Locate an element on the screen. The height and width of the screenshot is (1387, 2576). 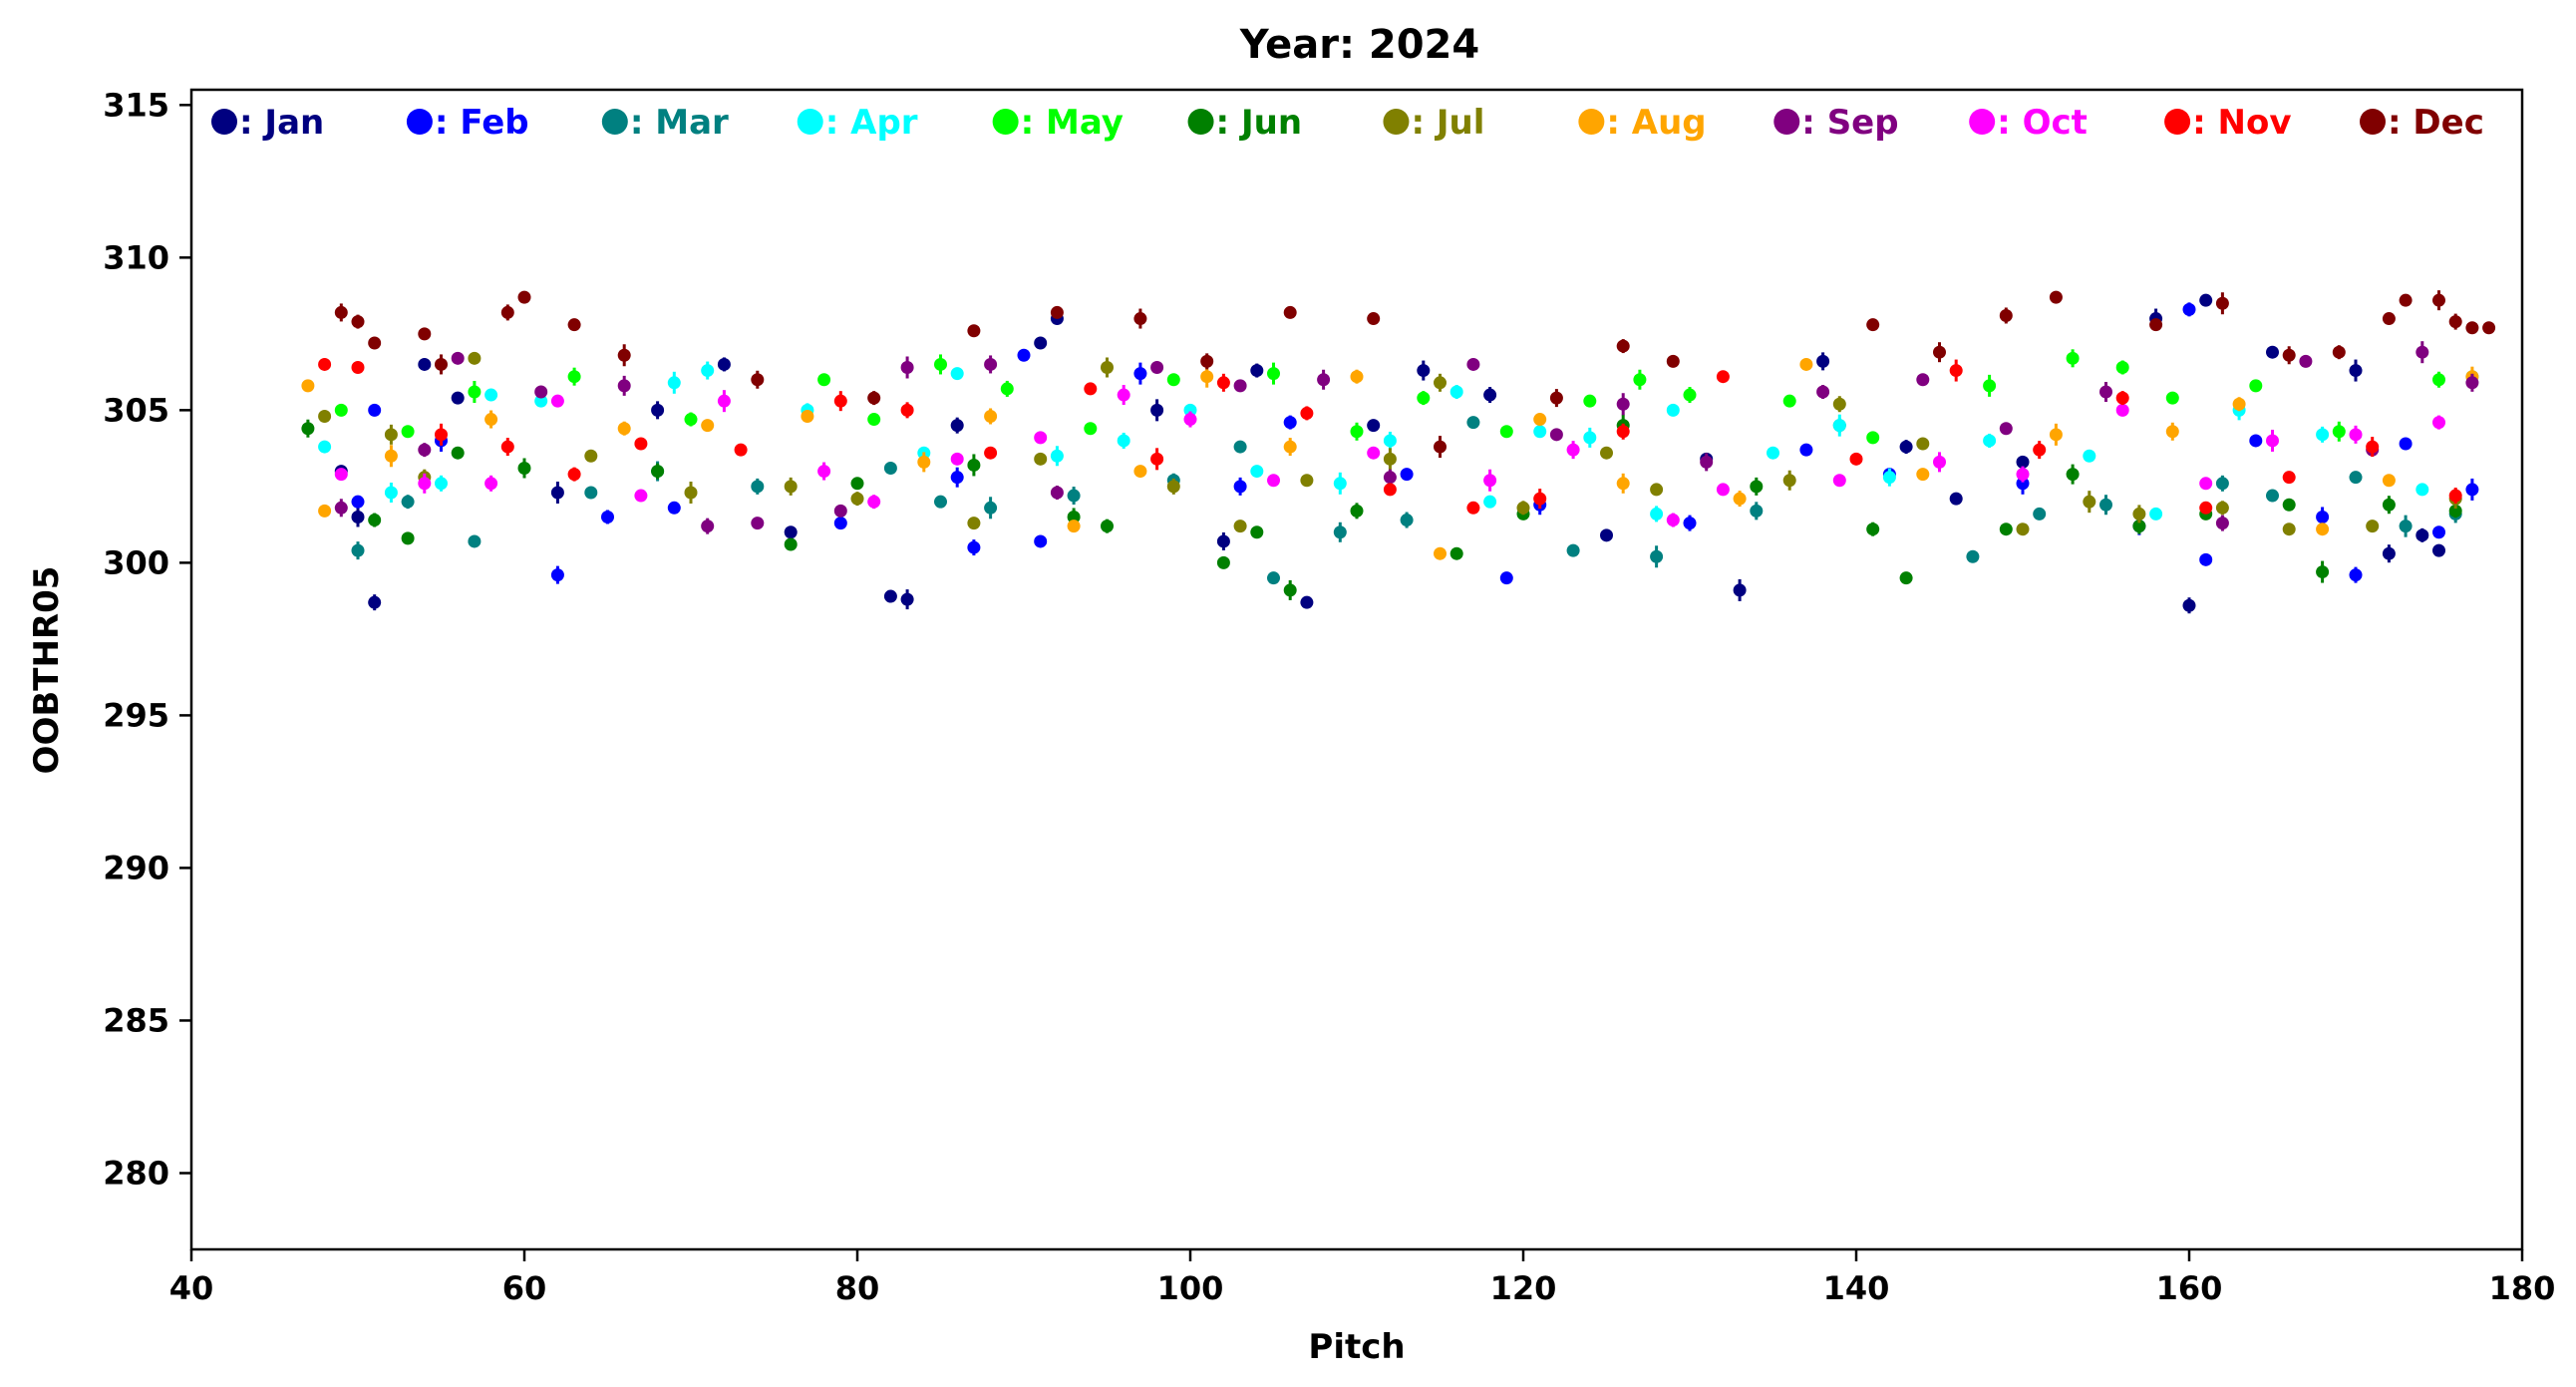
chart-title: Year: 2024 is located at coordinates (1359, 45).